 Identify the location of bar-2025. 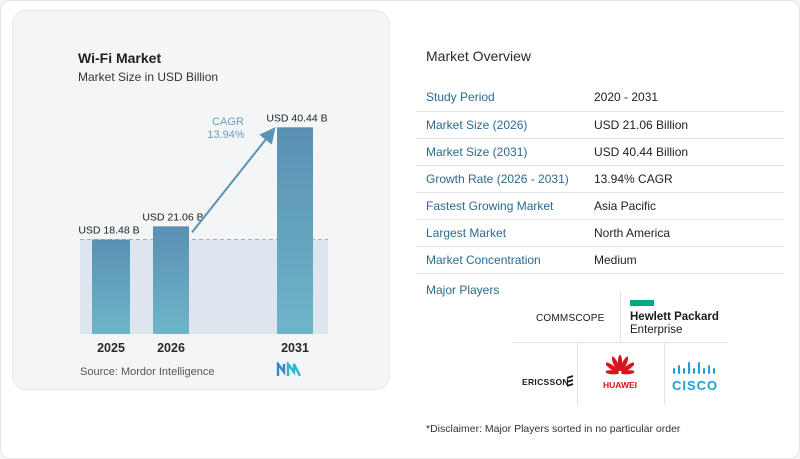
(111, 286).